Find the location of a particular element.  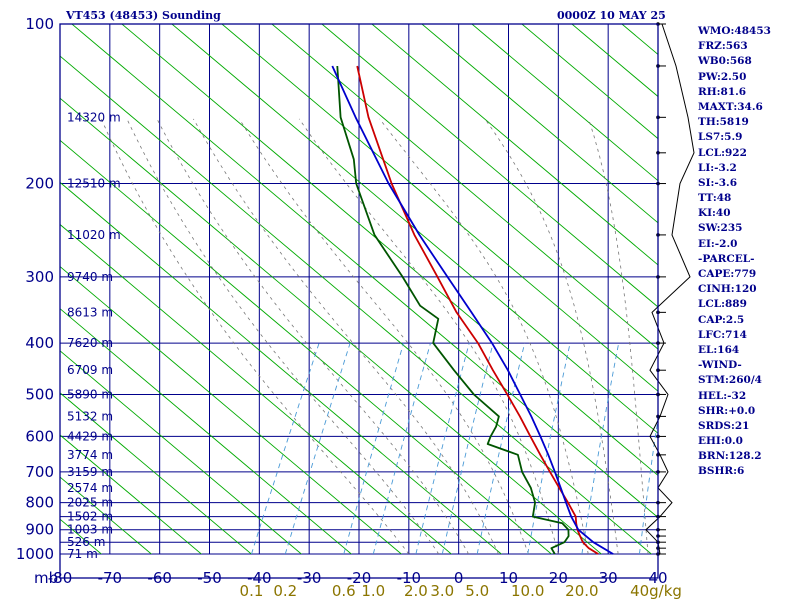

wind-speed-trace is located at coordinates (670, 289).